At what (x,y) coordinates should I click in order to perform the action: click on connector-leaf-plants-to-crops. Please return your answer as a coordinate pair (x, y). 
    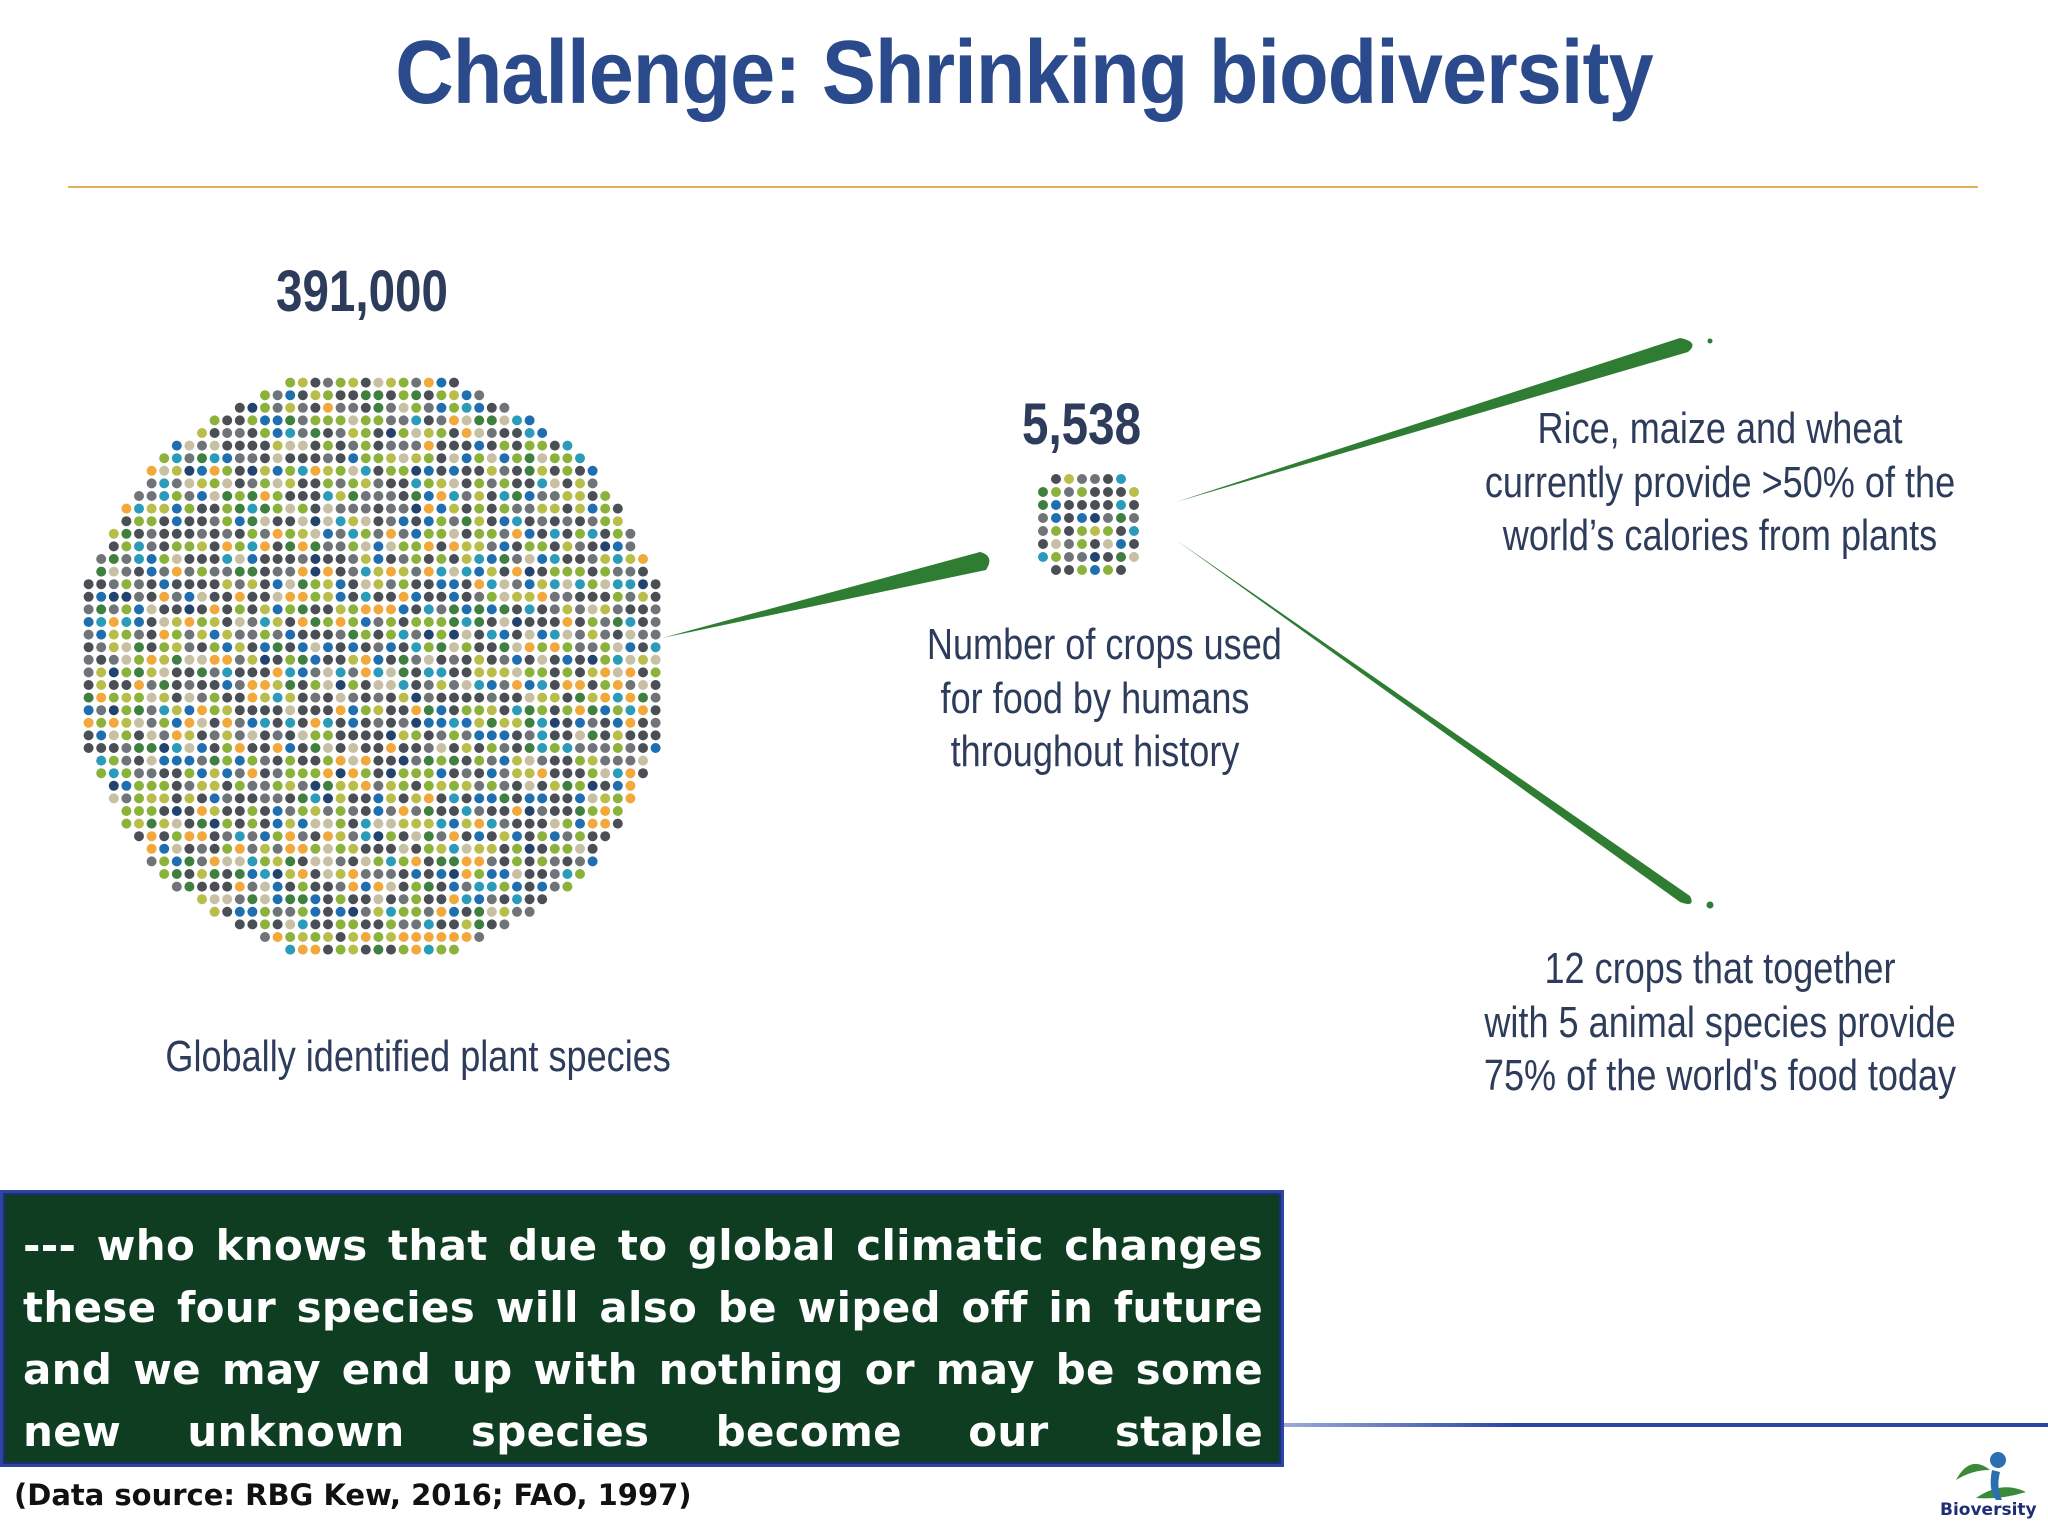
    Looking at the image, I should click on (826, 595).